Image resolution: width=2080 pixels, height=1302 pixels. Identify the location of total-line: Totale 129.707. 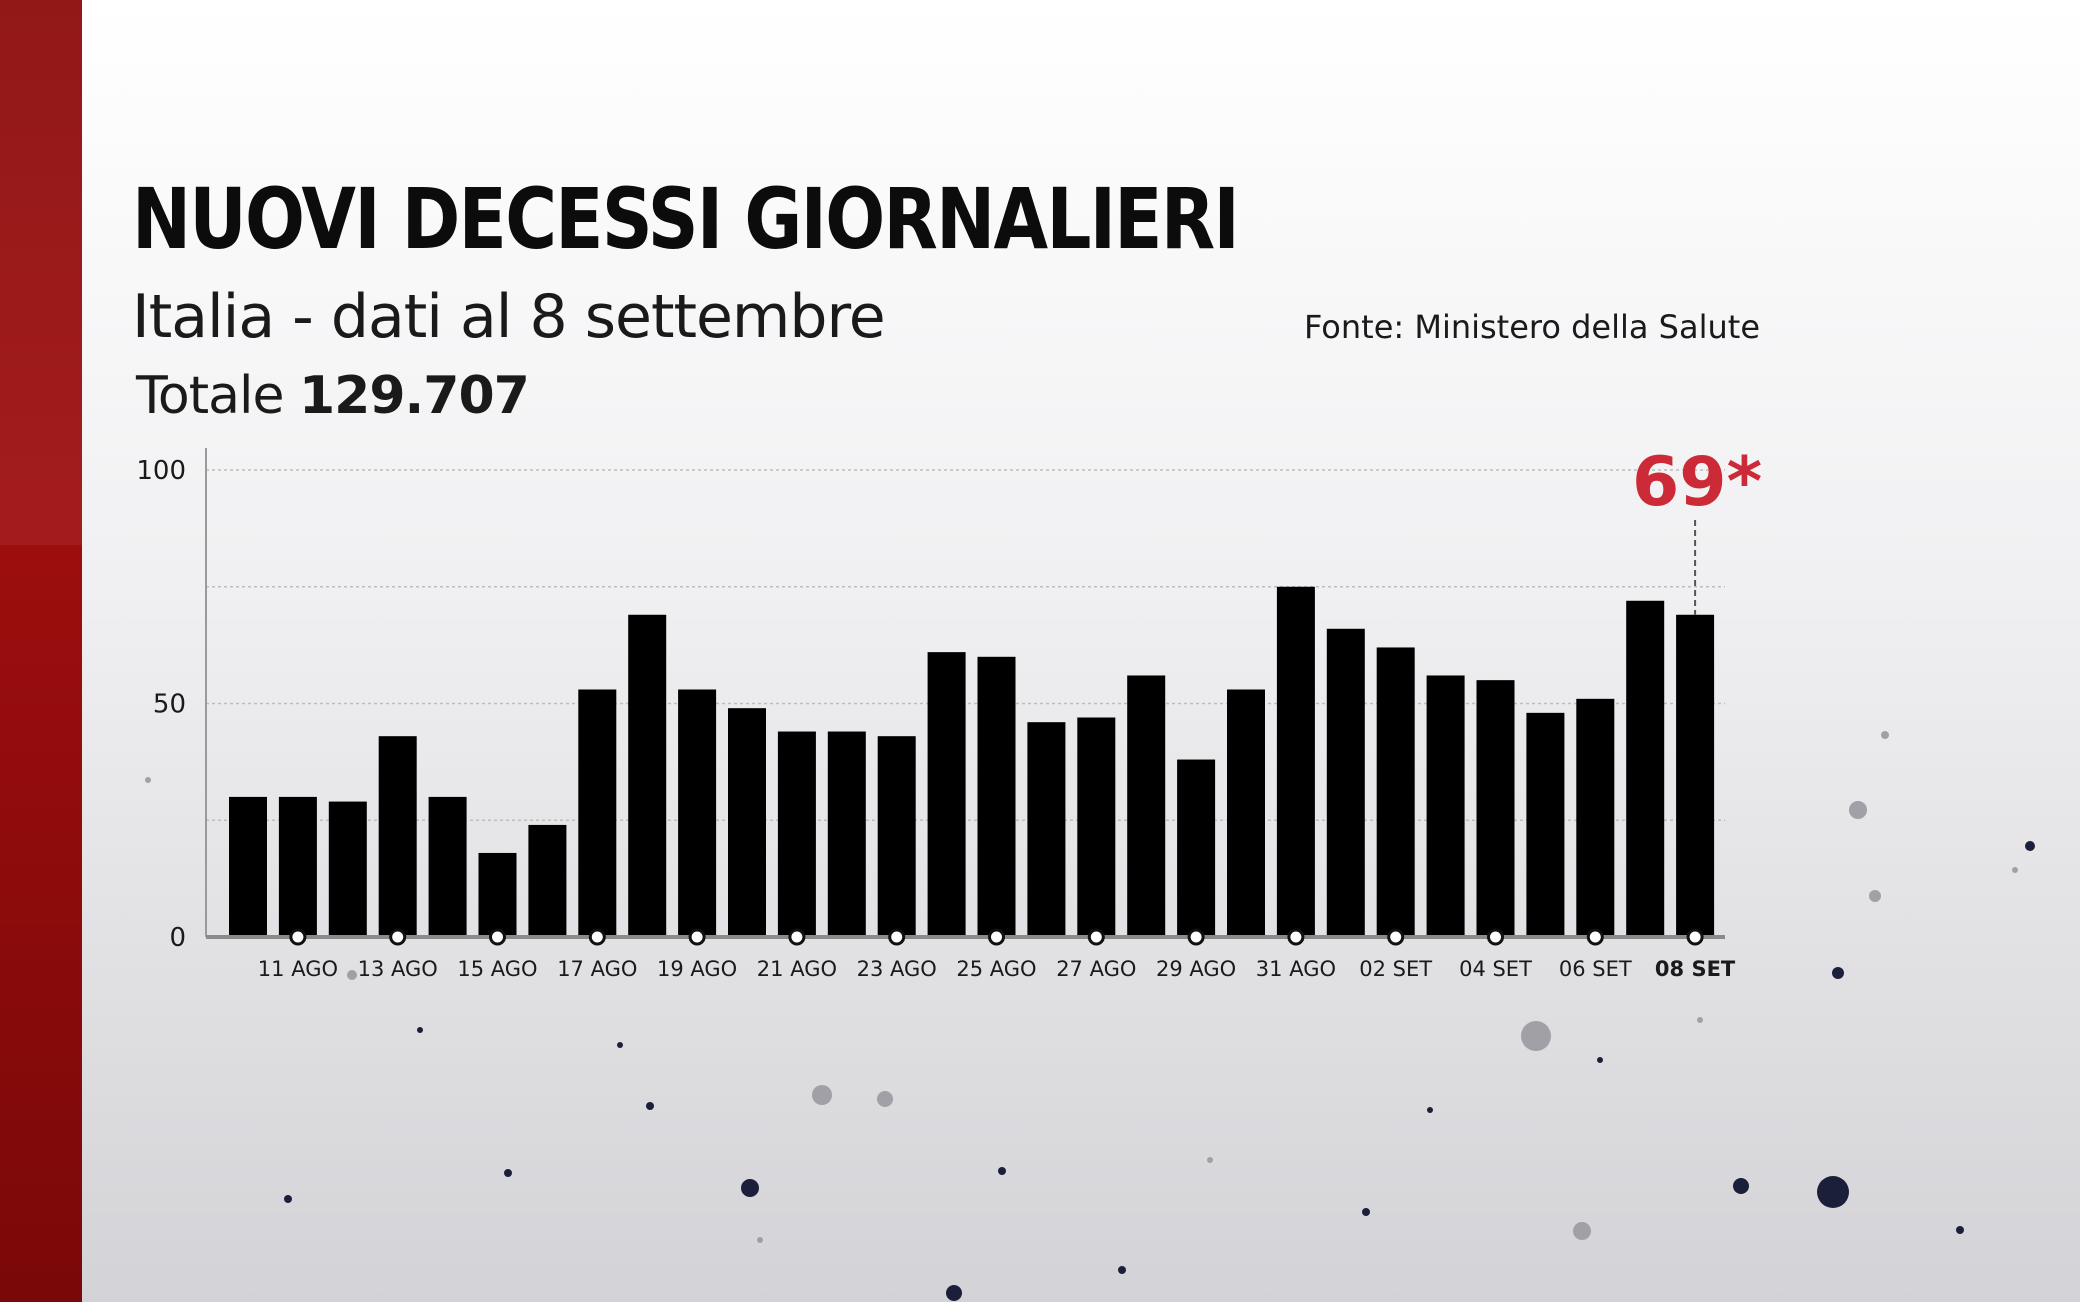
(333, 396).